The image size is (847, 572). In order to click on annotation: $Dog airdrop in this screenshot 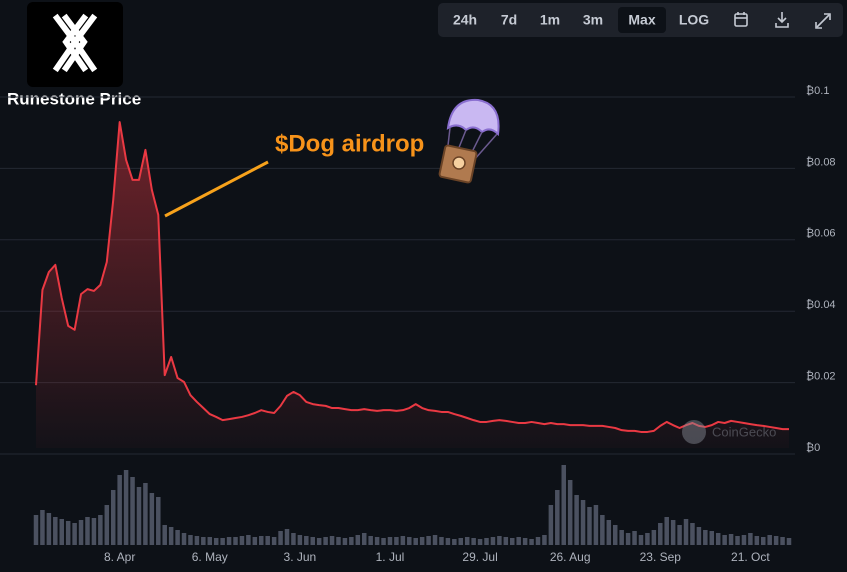, I will do `click(349, 143)`.